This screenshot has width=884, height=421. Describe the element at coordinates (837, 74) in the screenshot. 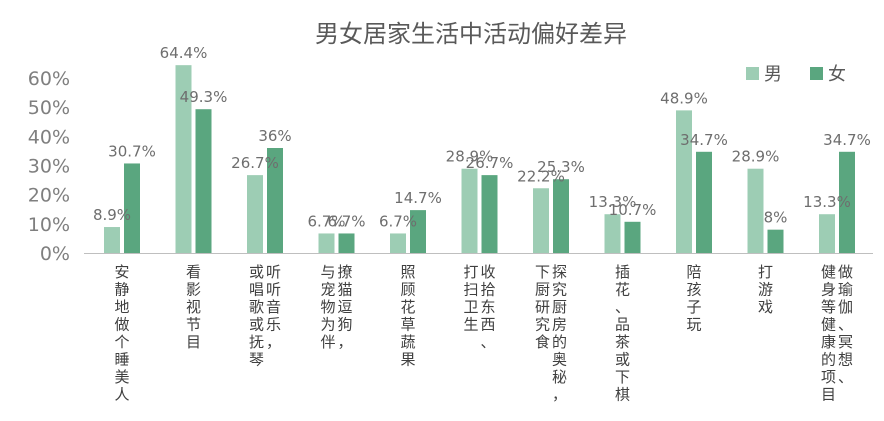

I see `legend-label-female: 女` at that location.